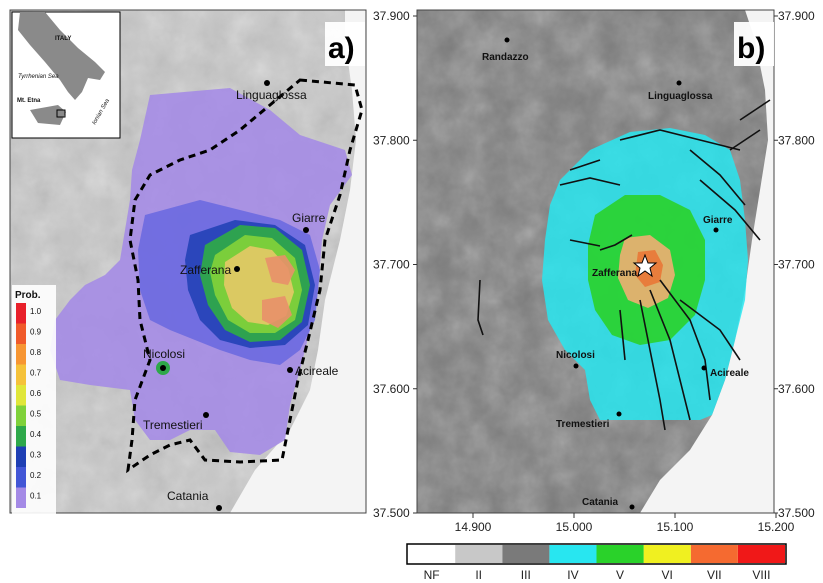 The width and height of the screenshot is (823, 583). What do you see at coordinates (667, 575) in the screenshot?
I see `intensity-label: VI` at bounding box center [667, 575].